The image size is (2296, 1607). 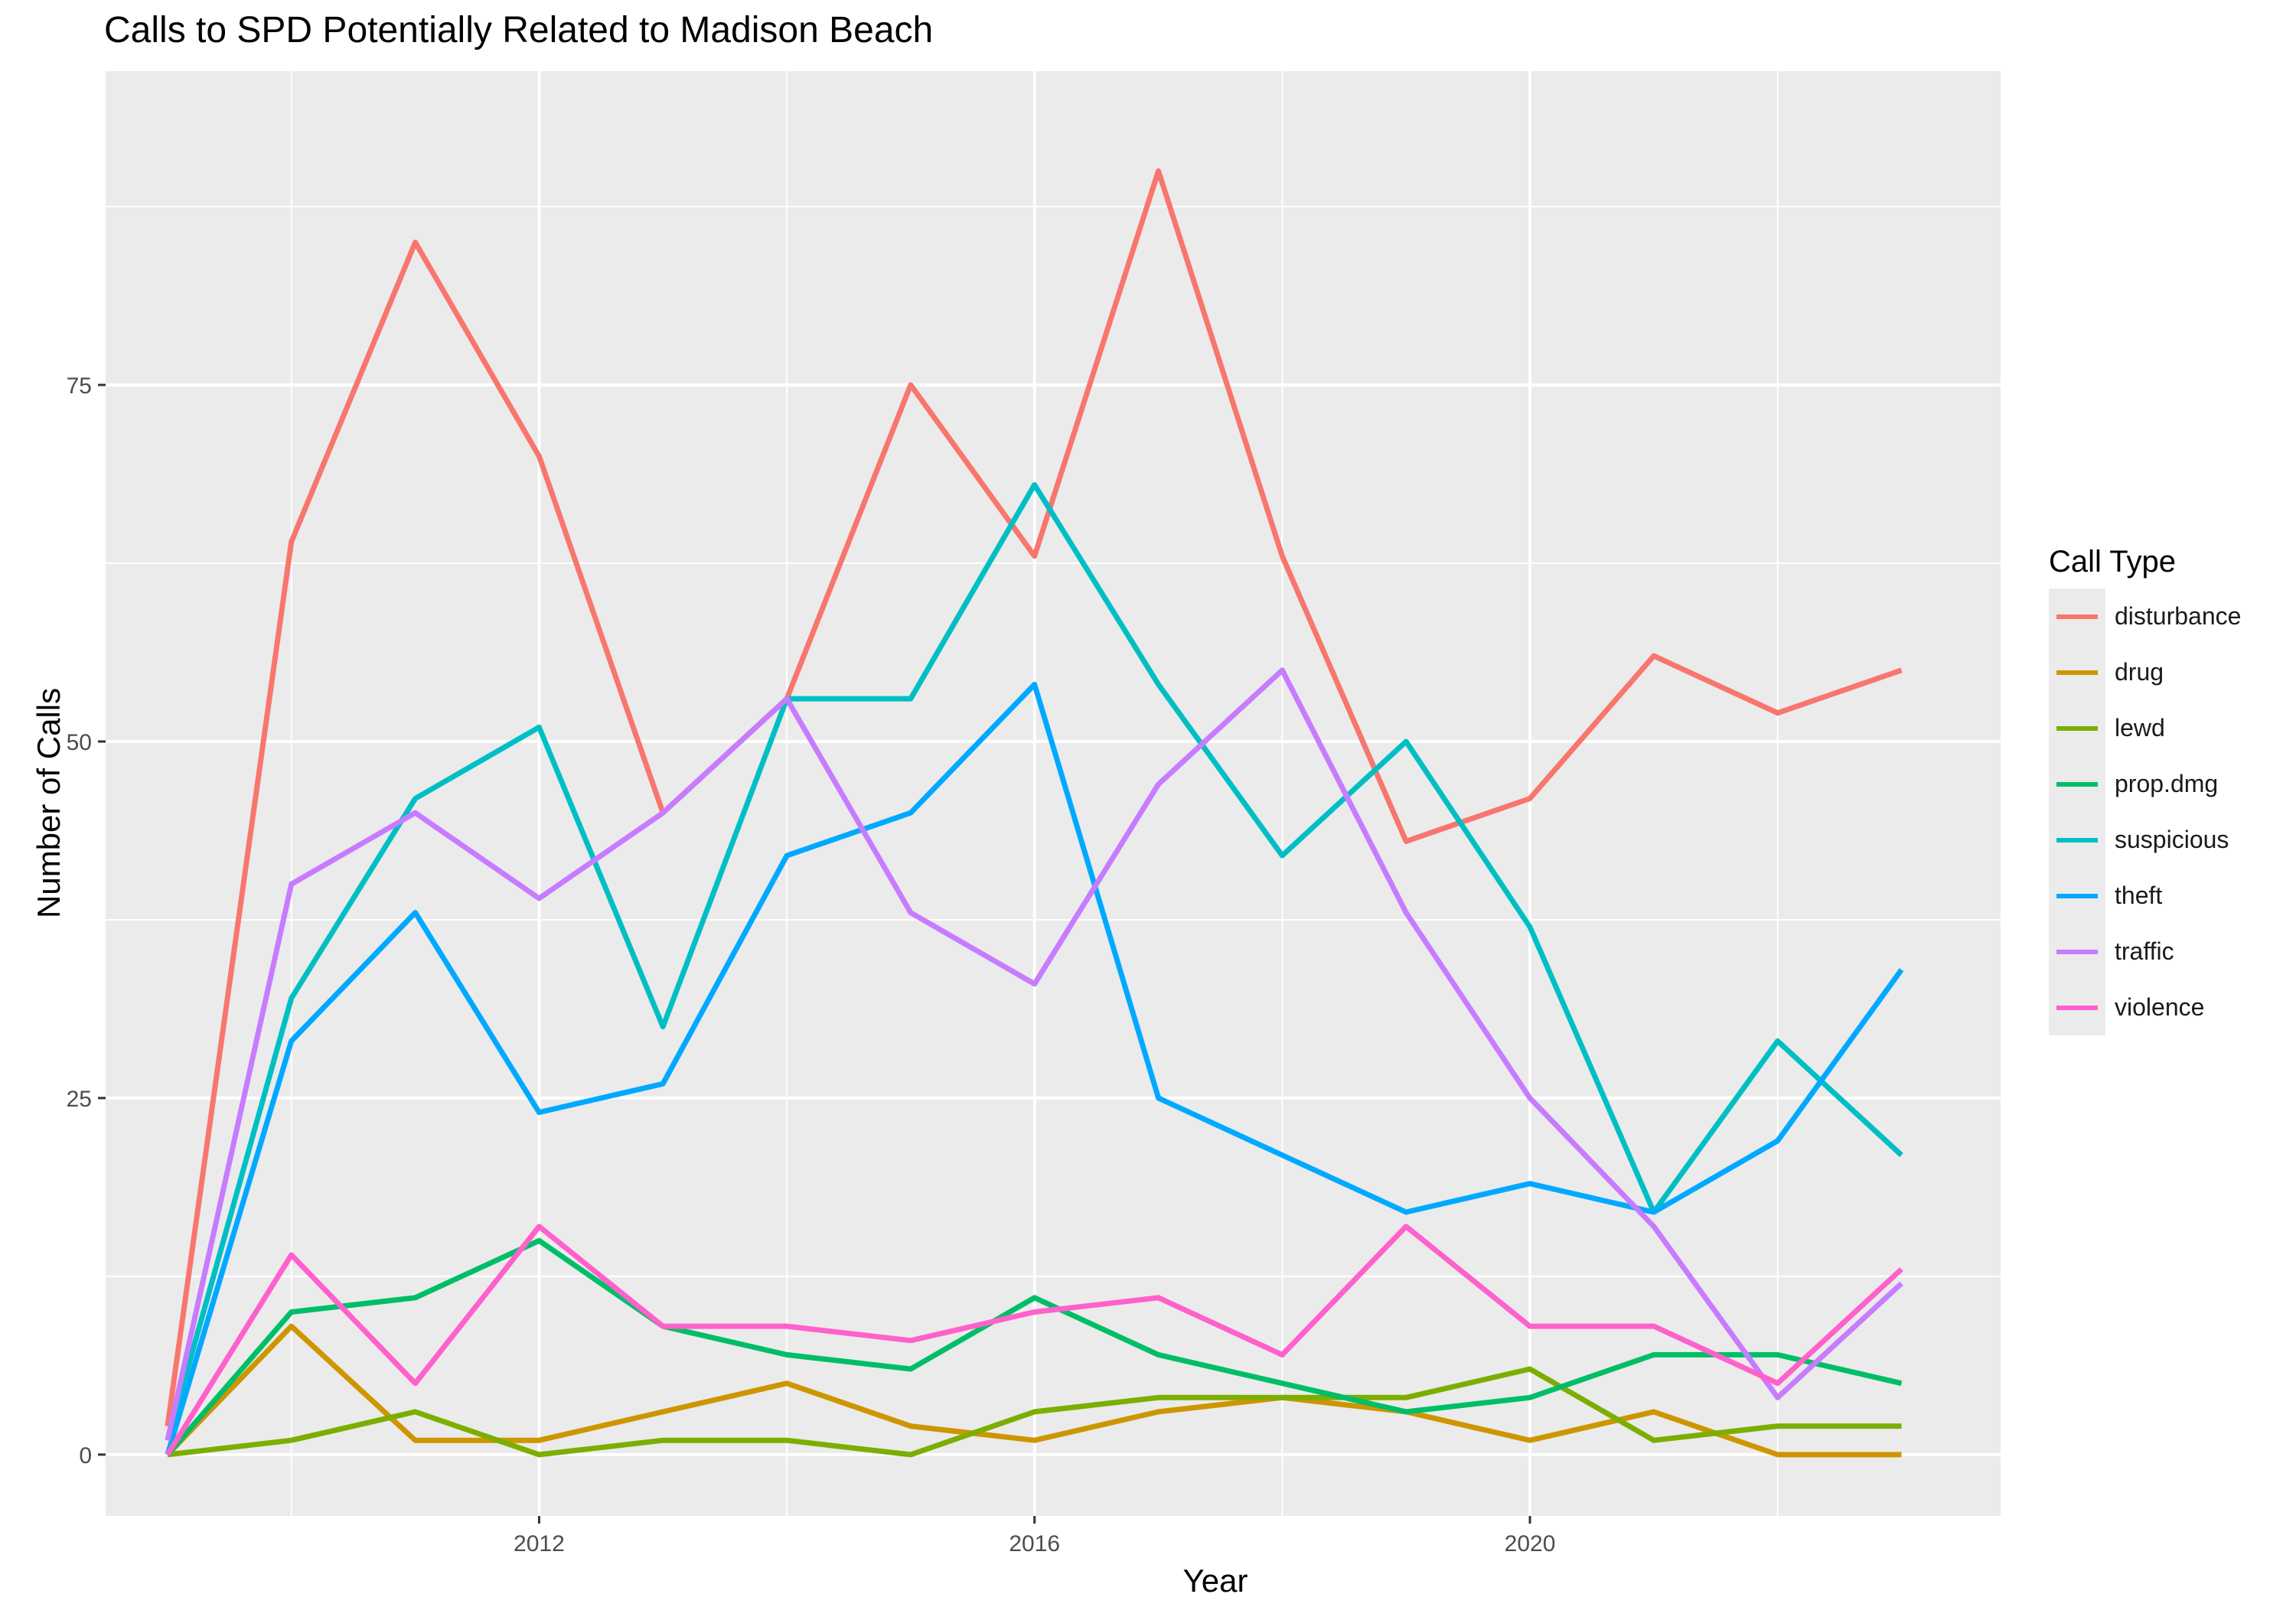 I want to click on series-line-prop-dmg, so click(x=1034, y=1347).